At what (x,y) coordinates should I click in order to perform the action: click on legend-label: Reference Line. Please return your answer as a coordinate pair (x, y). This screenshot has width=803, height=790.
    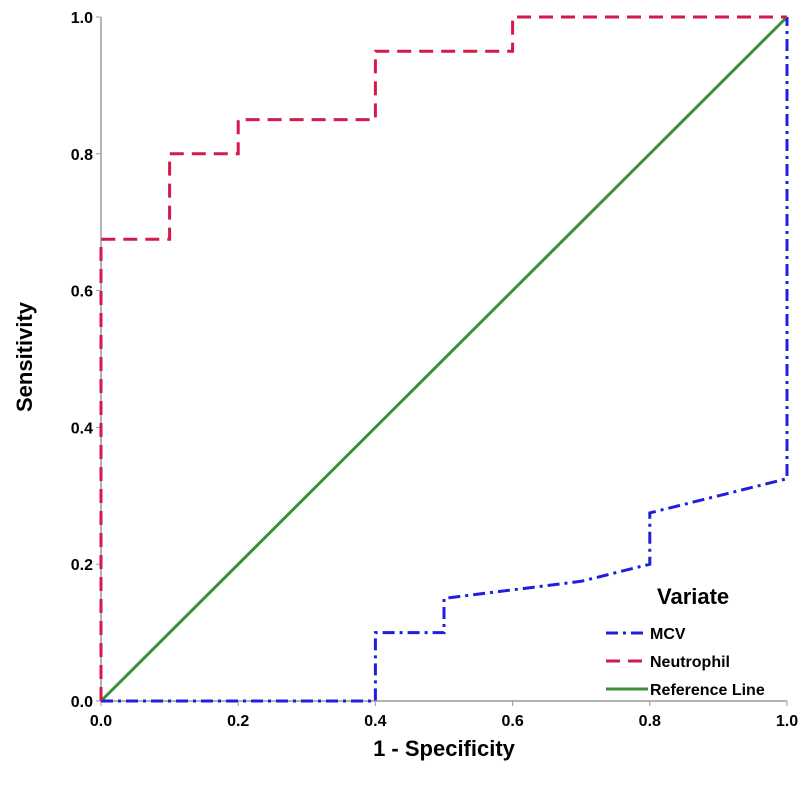
    Looking at the image, I should click on (707, 690).